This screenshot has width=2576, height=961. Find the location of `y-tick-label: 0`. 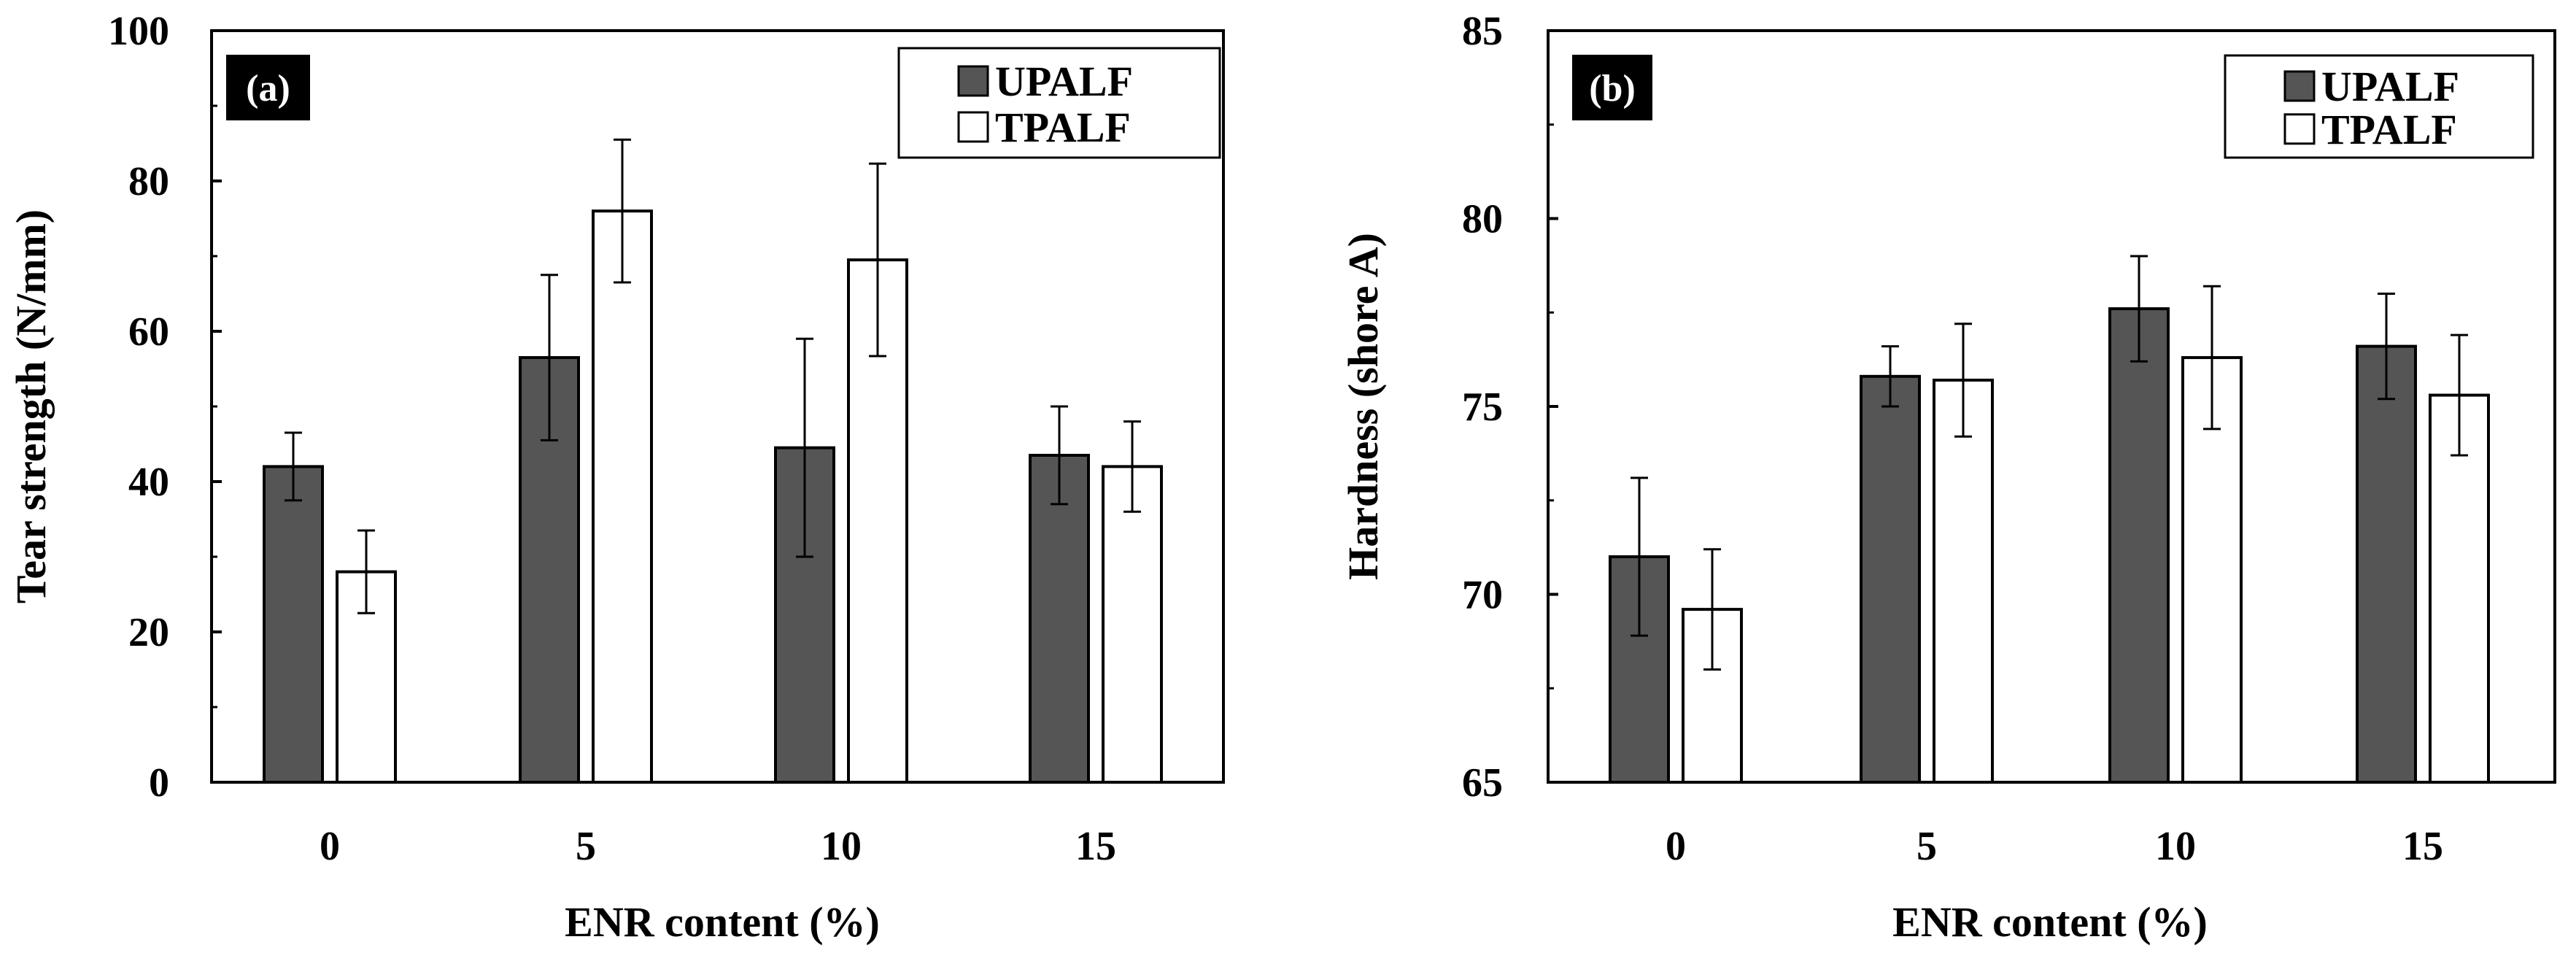

y-tick-label: 0 is located at coordinates (159, 783).